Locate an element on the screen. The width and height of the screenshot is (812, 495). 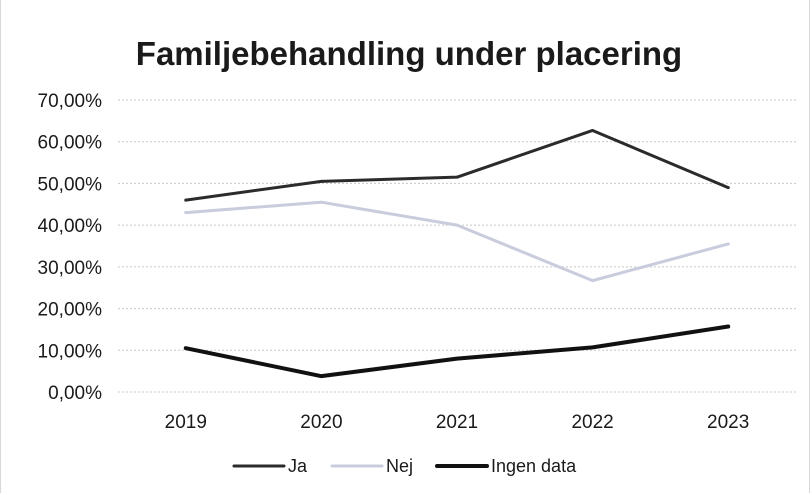
x-axis-ticks: 2019 2020 2021 2022 2023 is located at coordinates (457, 422).